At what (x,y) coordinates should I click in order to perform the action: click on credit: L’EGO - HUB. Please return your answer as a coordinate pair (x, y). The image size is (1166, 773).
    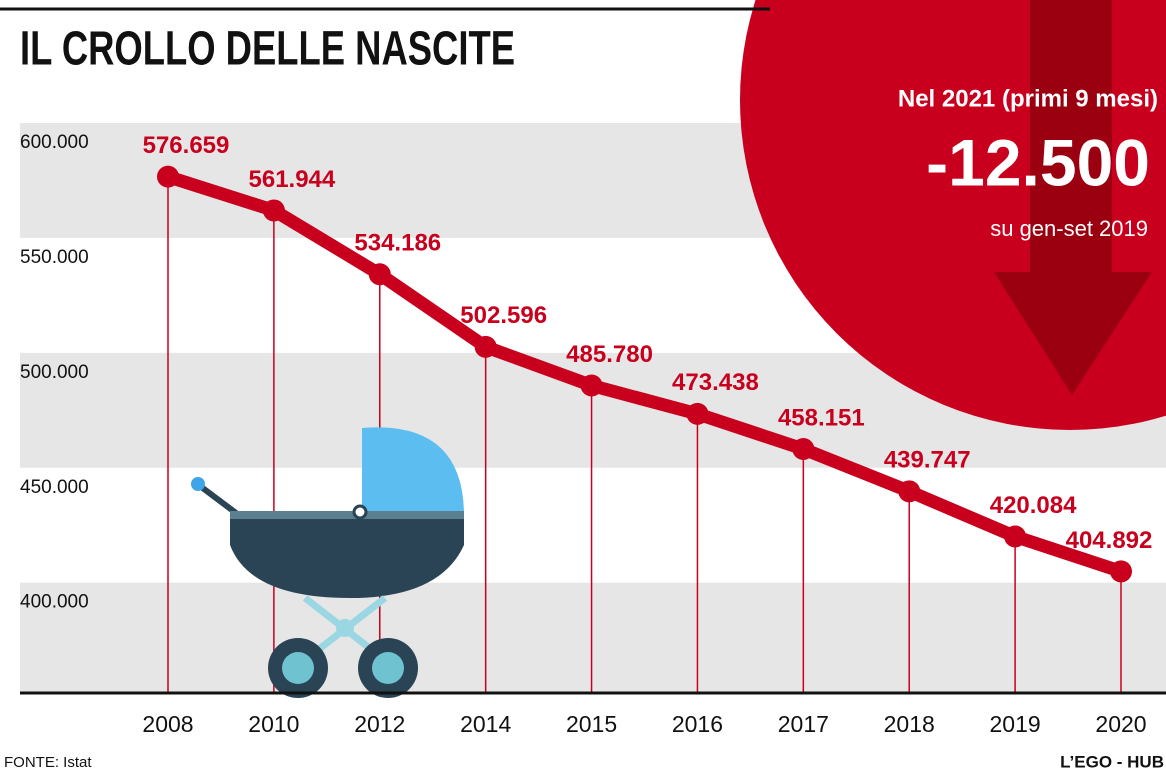
    Looking at the image, I should click on (1112, 761).